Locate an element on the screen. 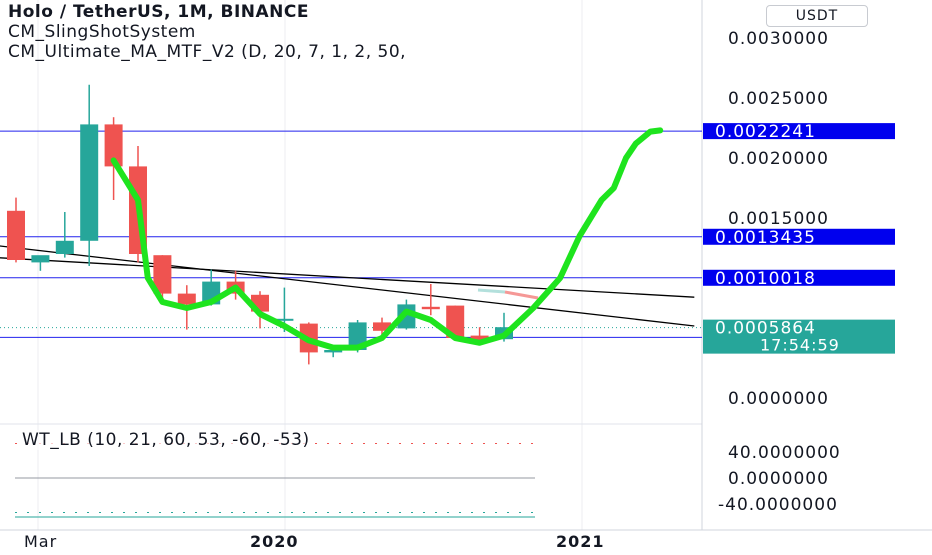 Image resolution: width=932 pixels, height=555 pixels. time-axis: Mar 2020 2021 is located at coordinates (314, 541).